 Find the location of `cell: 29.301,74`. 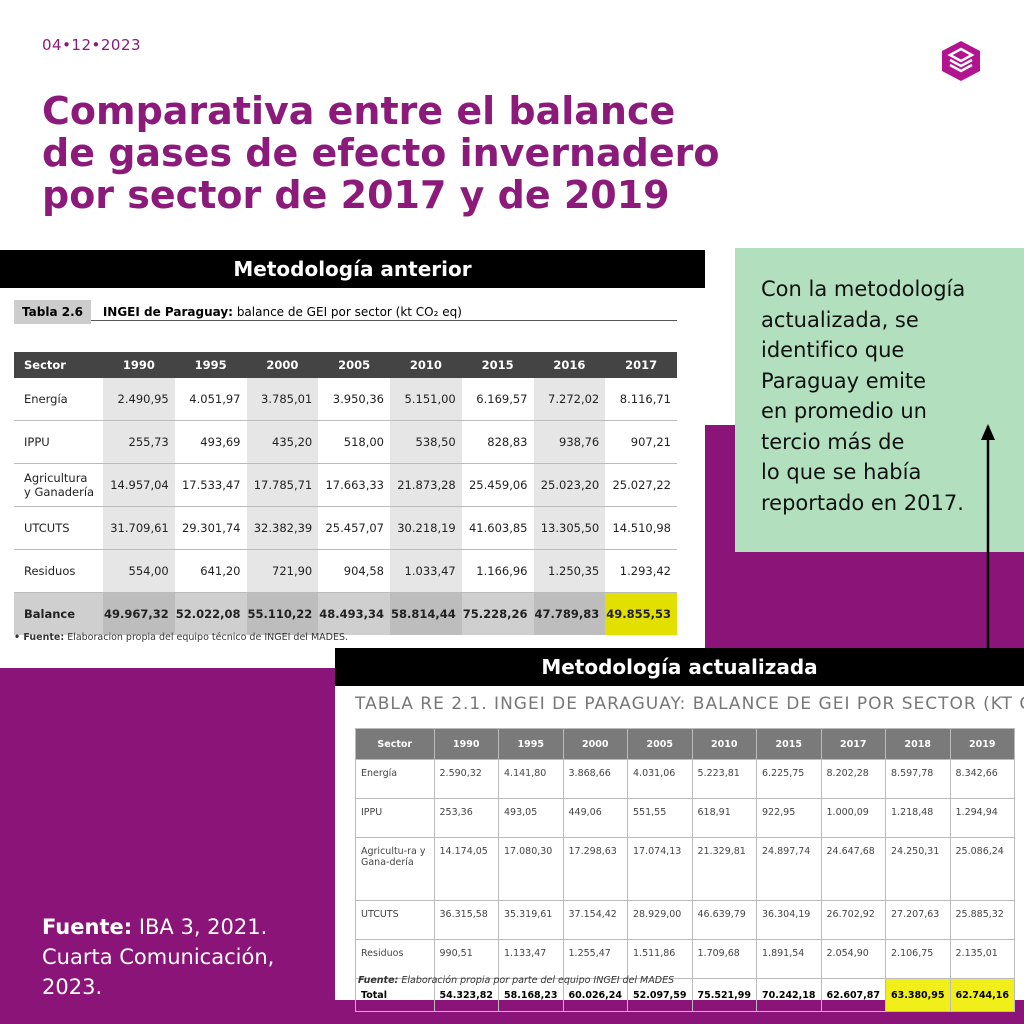

cell: 29.301,74 is located at coordinates (210, 528).